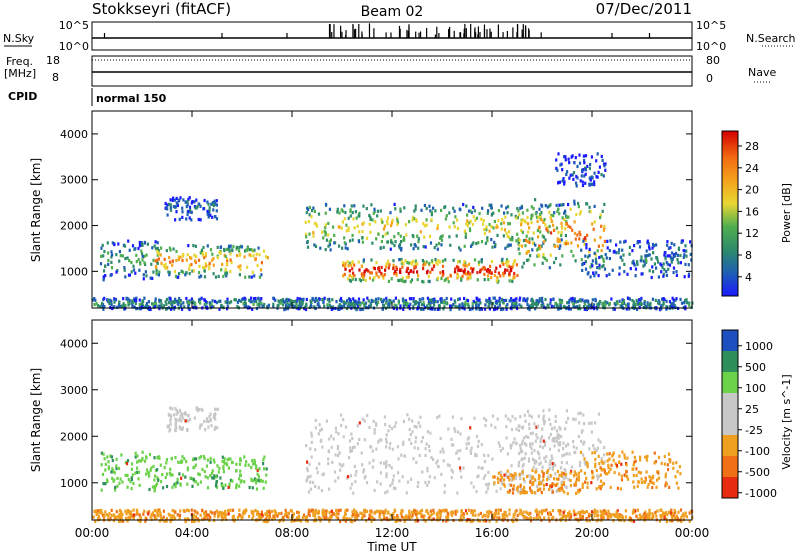 The image size is (800, 554). What do you see at coordinates (754, 430) in the screenshot?
I see `velocity-cb-tick-label: -25` at bounding box center [754, 430].